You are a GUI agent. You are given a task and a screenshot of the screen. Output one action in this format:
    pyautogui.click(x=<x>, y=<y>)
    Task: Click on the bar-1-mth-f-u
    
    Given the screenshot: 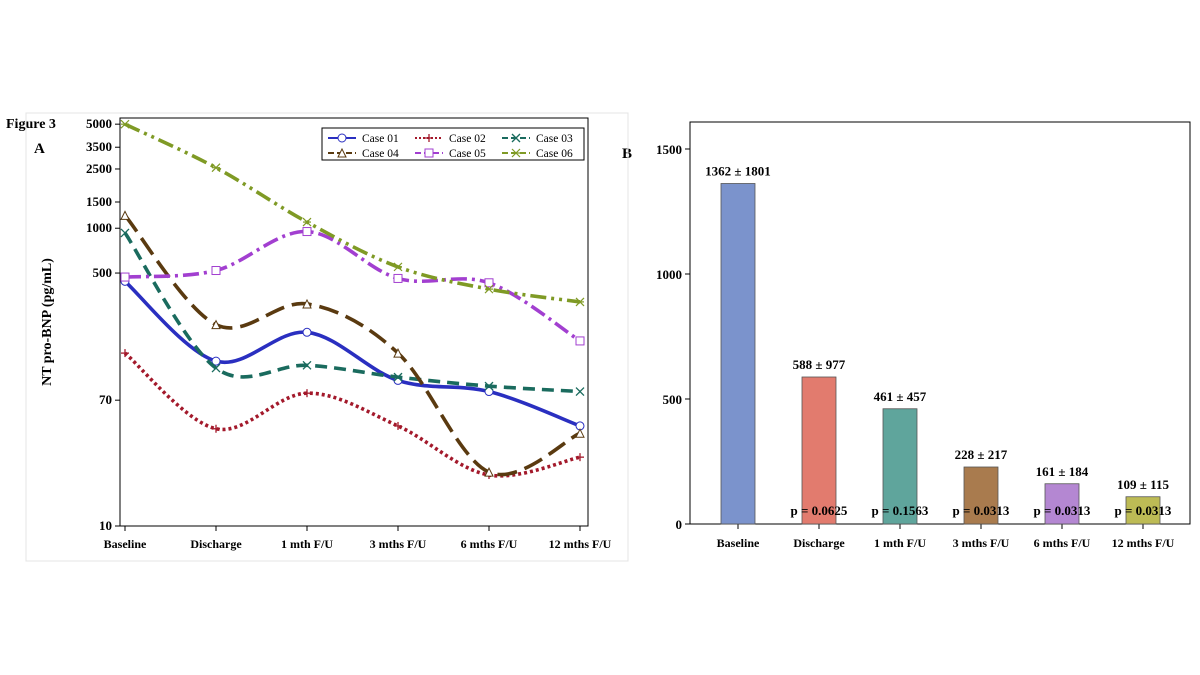 What is the action you would take?
    pyautogui.click(x=900, y=466)
    